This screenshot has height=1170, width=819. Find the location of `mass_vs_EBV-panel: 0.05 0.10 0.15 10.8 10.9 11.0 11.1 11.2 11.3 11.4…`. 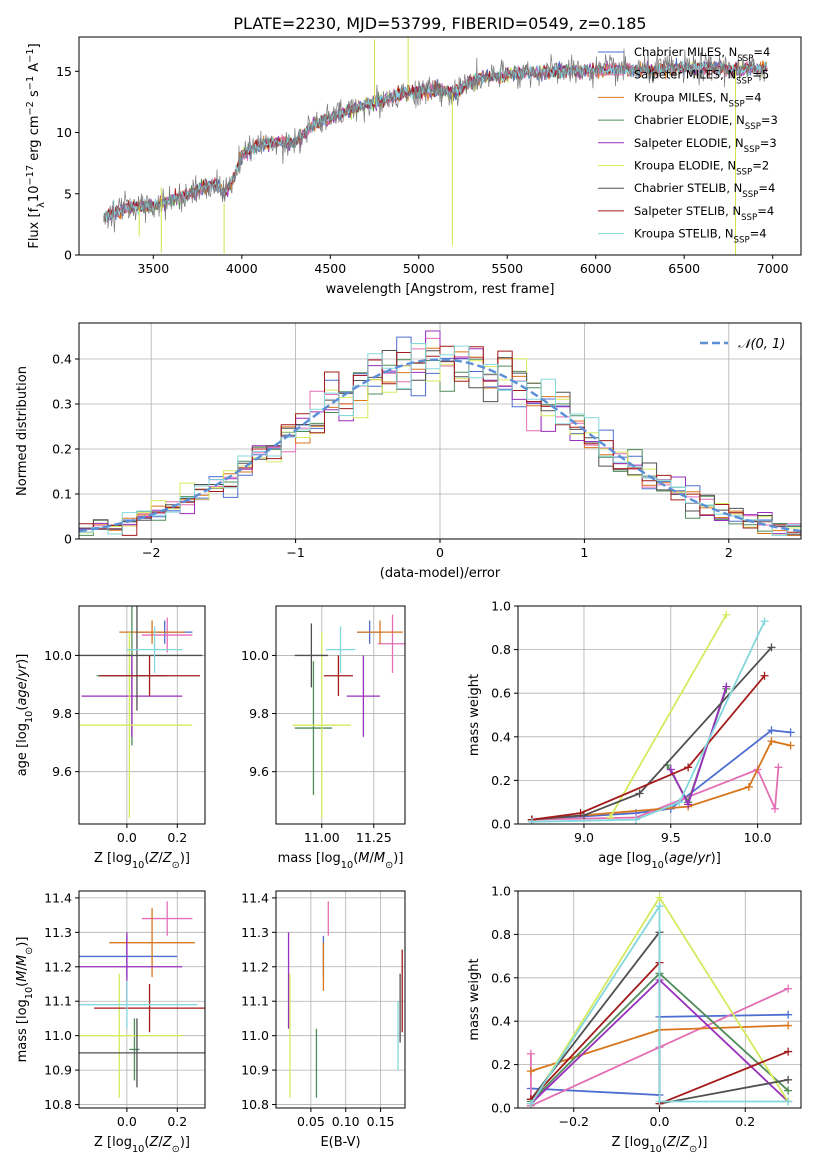

mass_vs_EBV-panel: 0.05 0.10 0.15 10.8 10.9 11.0 11.1 11.2 11.3 11.4… is located at coordinates (323, 1020).